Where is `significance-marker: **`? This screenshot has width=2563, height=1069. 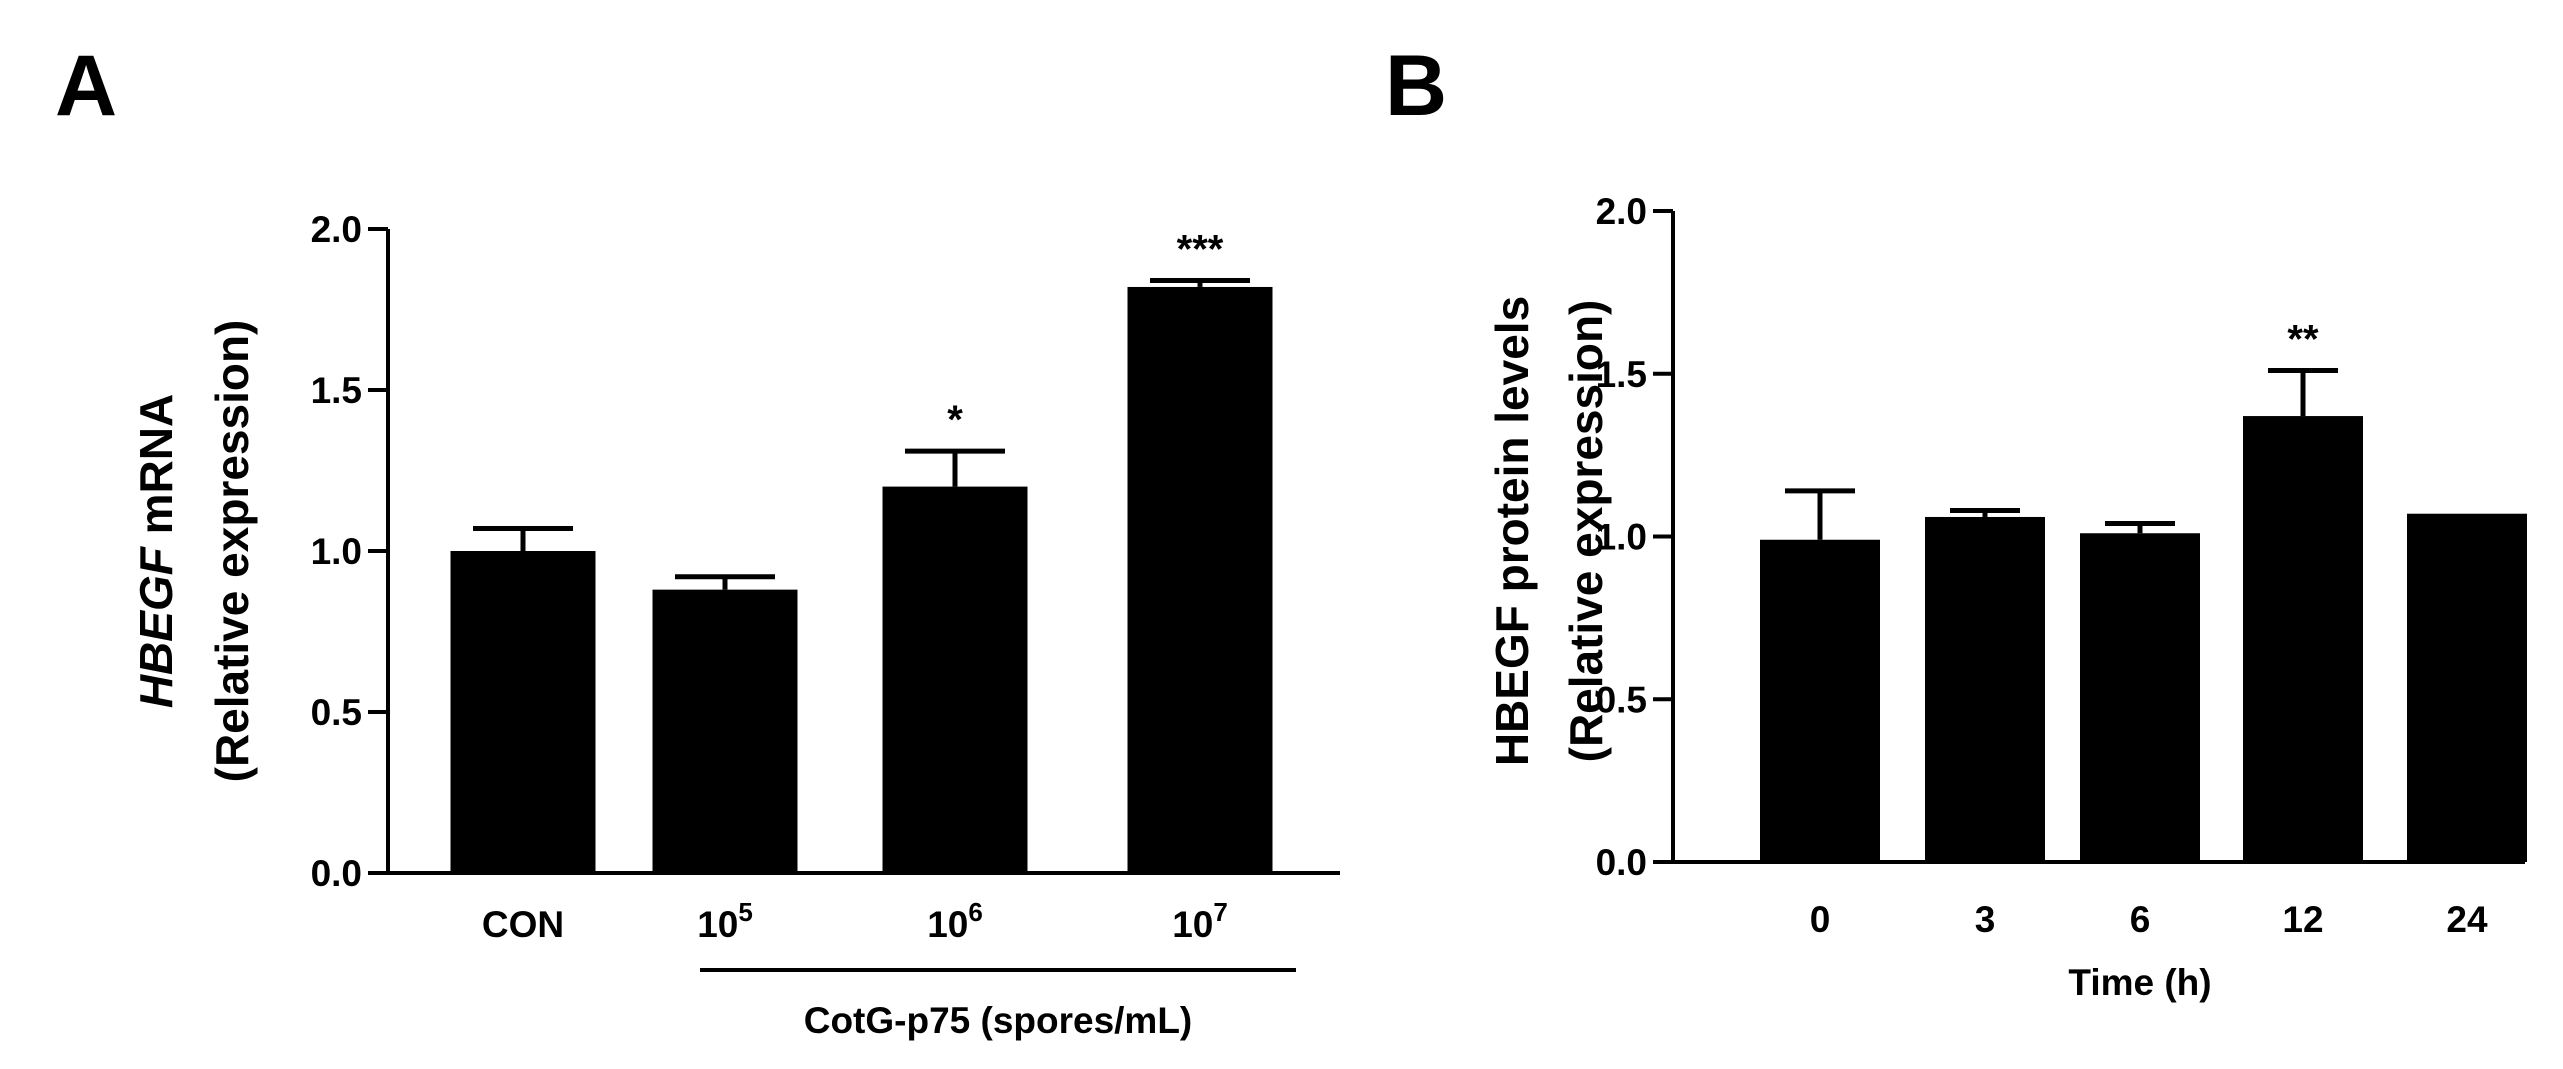
significance-marker: ** is located at coordinates (2303, 339).